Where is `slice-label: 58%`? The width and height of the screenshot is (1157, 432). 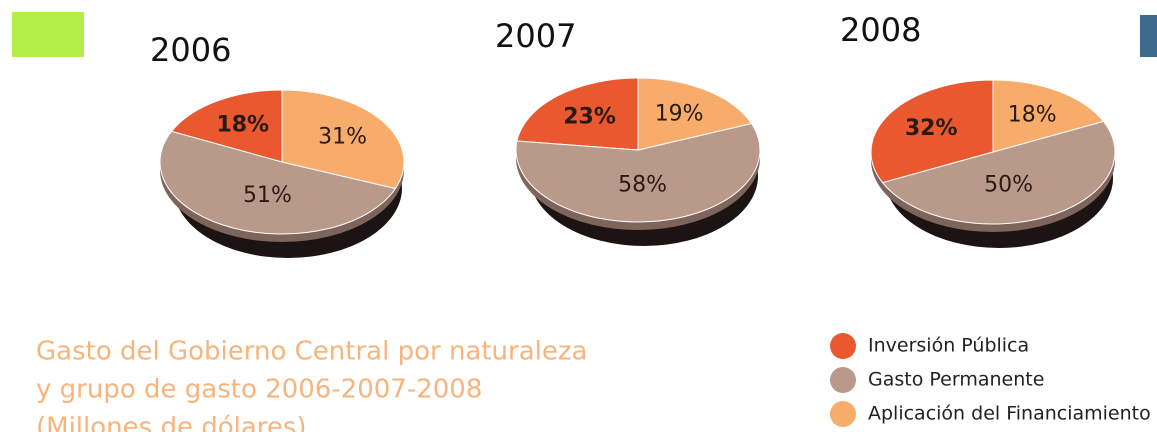
slice-label: 58% is located at coordinates (642, 184).